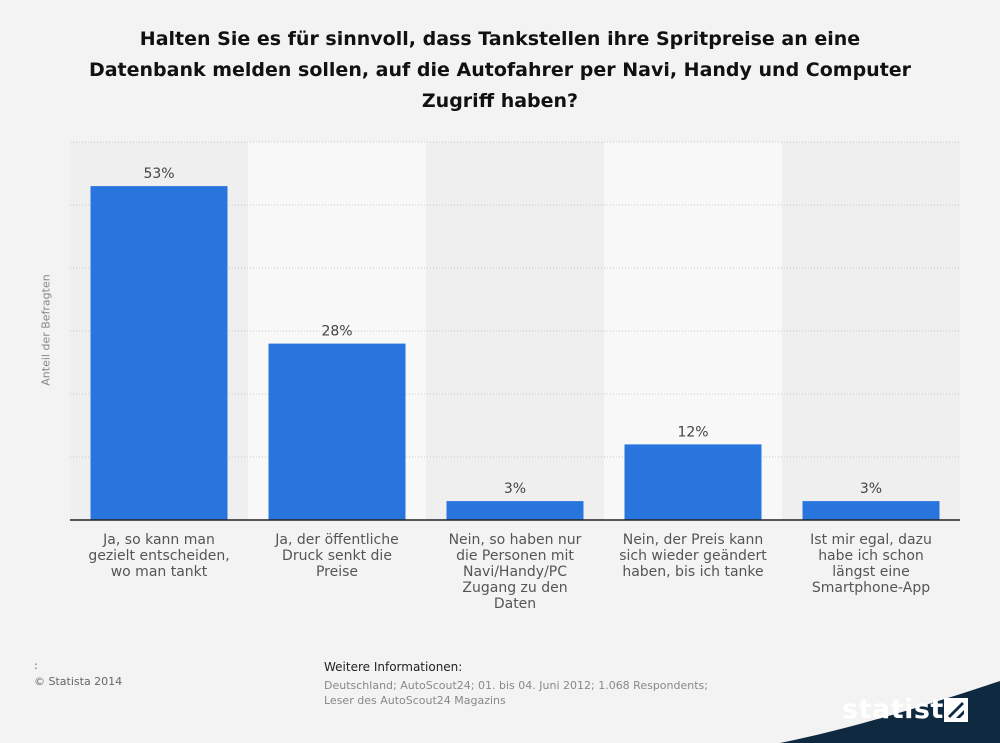 Image resolution: width=1000 pixels, height=743 pixels. I want to click on x-tick-label-line: Druck senkt die, so click(337, 556).